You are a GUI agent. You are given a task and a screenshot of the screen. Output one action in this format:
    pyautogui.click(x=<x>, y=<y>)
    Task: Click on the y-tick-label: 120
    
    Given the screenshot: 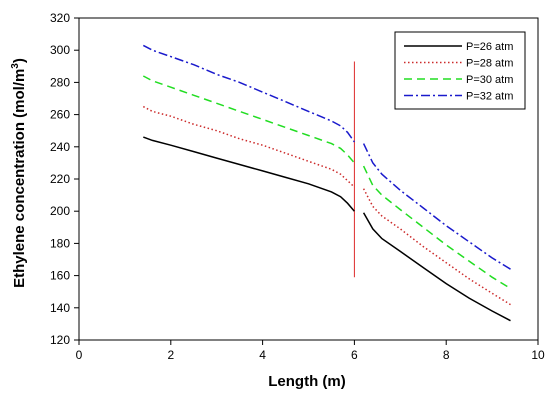 What is the action you would take?
    pyautogui.click(x=60, y=340)
    